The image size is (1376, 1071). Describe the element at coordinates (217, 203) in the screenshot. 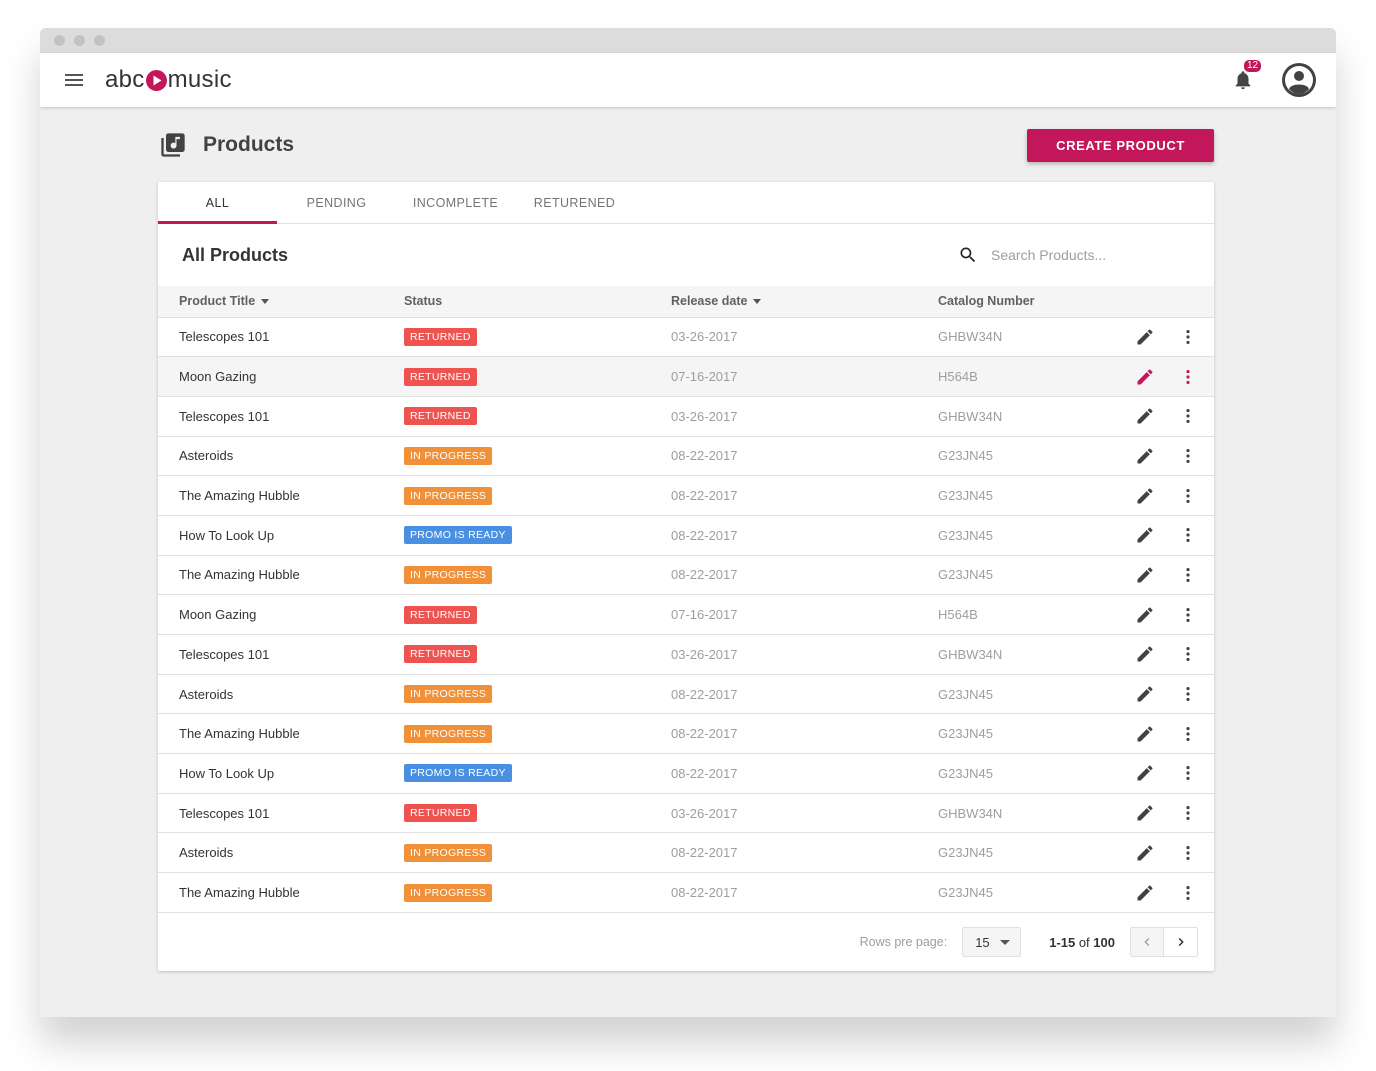

I see `tab-all: ALL` at that location.